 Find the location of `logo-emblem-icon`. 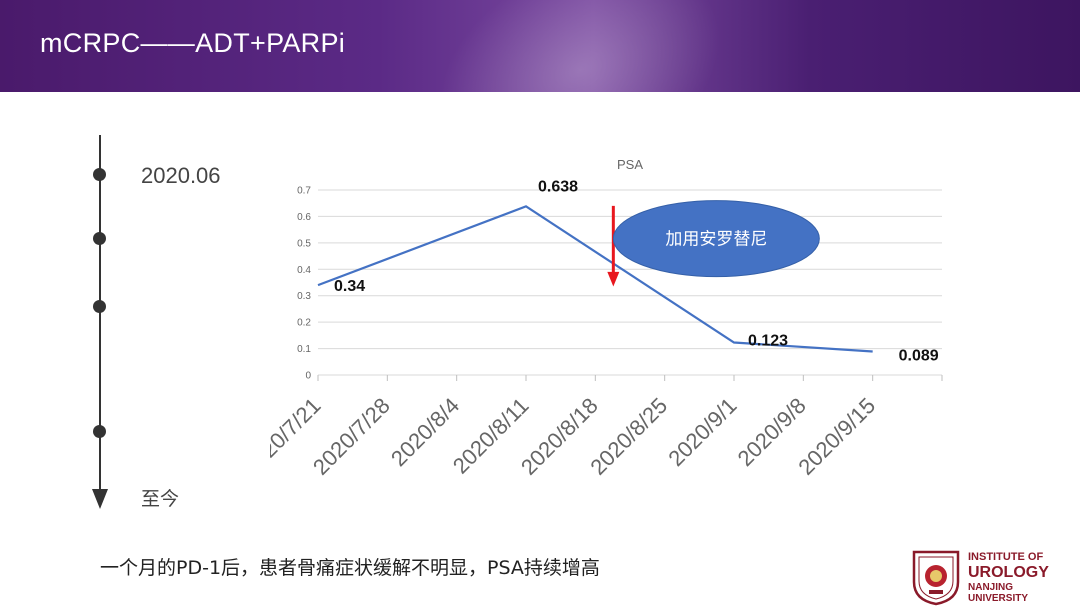

logo-emblem-icon is located at coordinates (936, 578).